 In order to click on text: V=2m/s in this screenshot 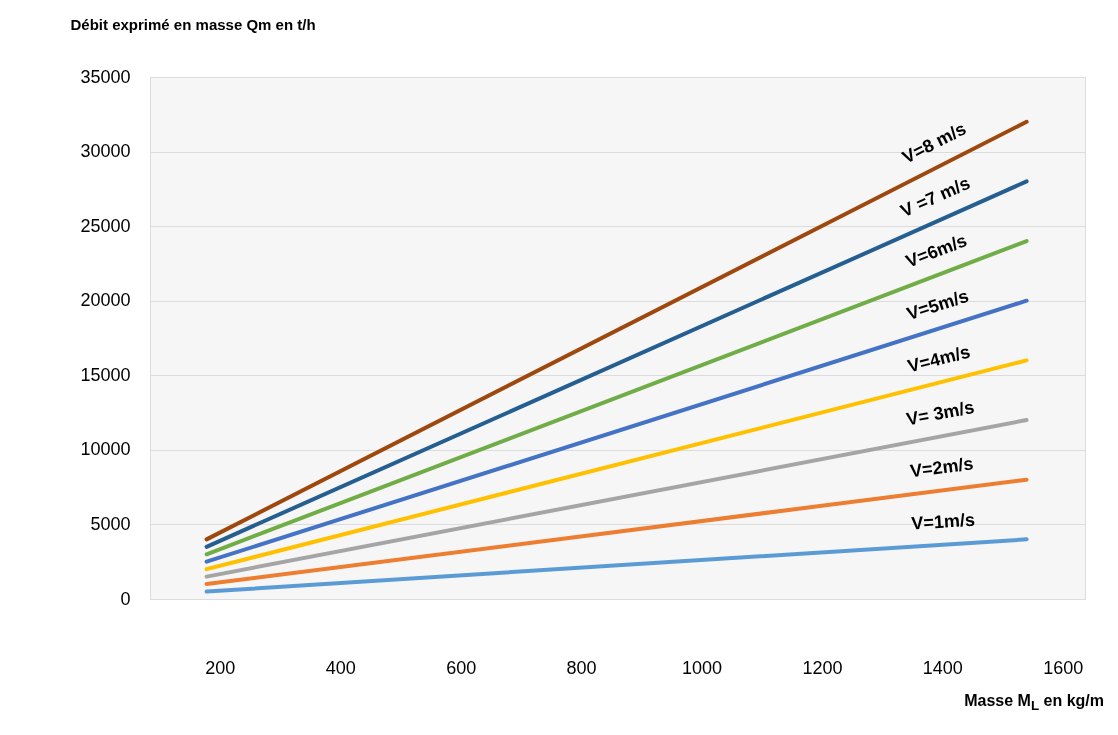, I will do `click(941, 467)`.